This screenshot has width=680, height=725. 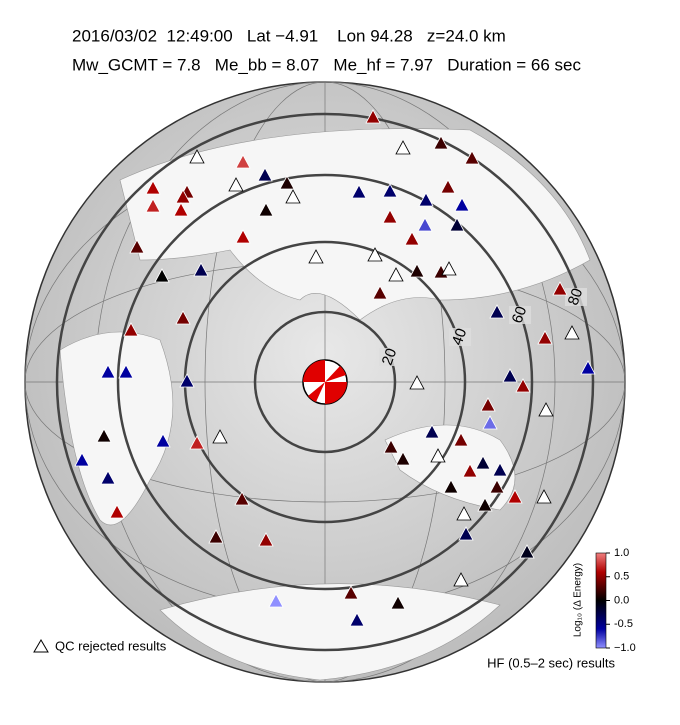 I want to click on colorbar-tick-label: 0.0, so click(x=621, y=600).